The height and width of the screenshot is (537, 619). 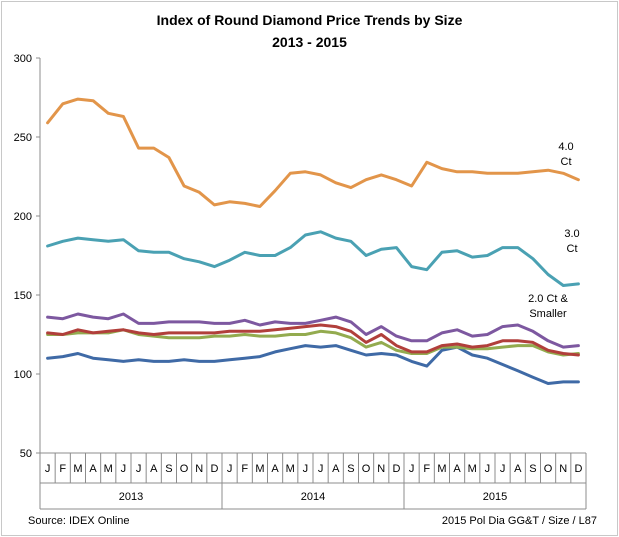 I want to click on series-label: 3.0, so click(x=571, y=234).